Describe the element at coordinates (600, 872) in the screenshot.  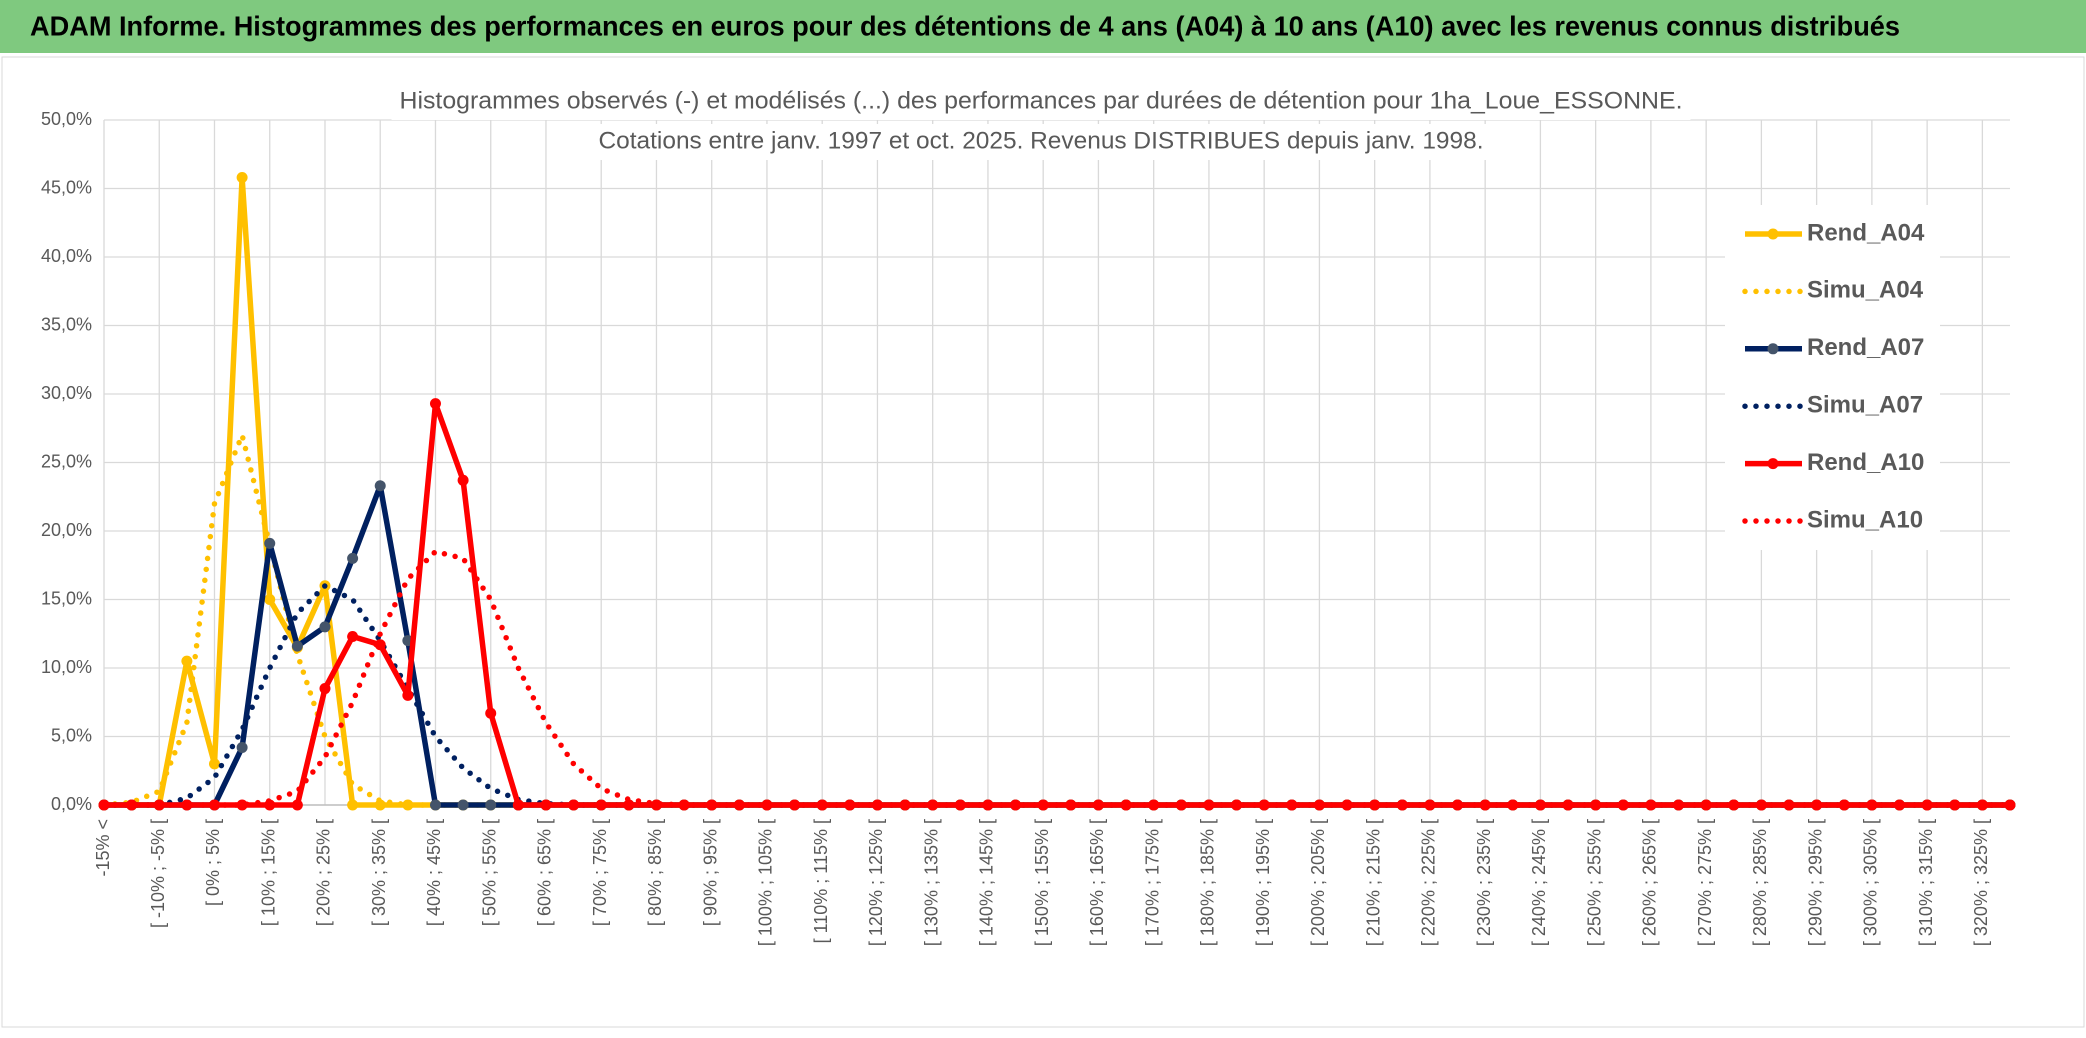
I see `x-tick-label: [ 70% ; 75% [` at that location.